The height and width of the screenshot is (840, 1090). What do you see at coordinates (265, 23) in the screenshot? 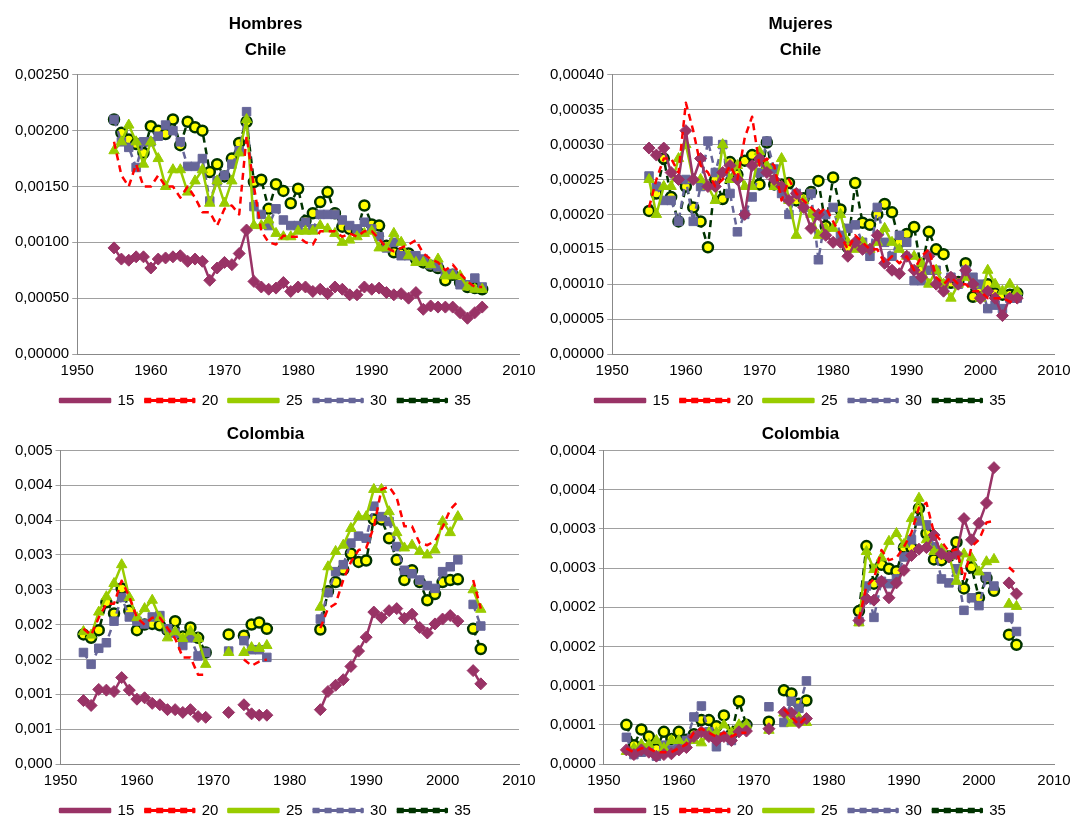
I see `chart-title: Hombres` at bounding box center [265, 23].